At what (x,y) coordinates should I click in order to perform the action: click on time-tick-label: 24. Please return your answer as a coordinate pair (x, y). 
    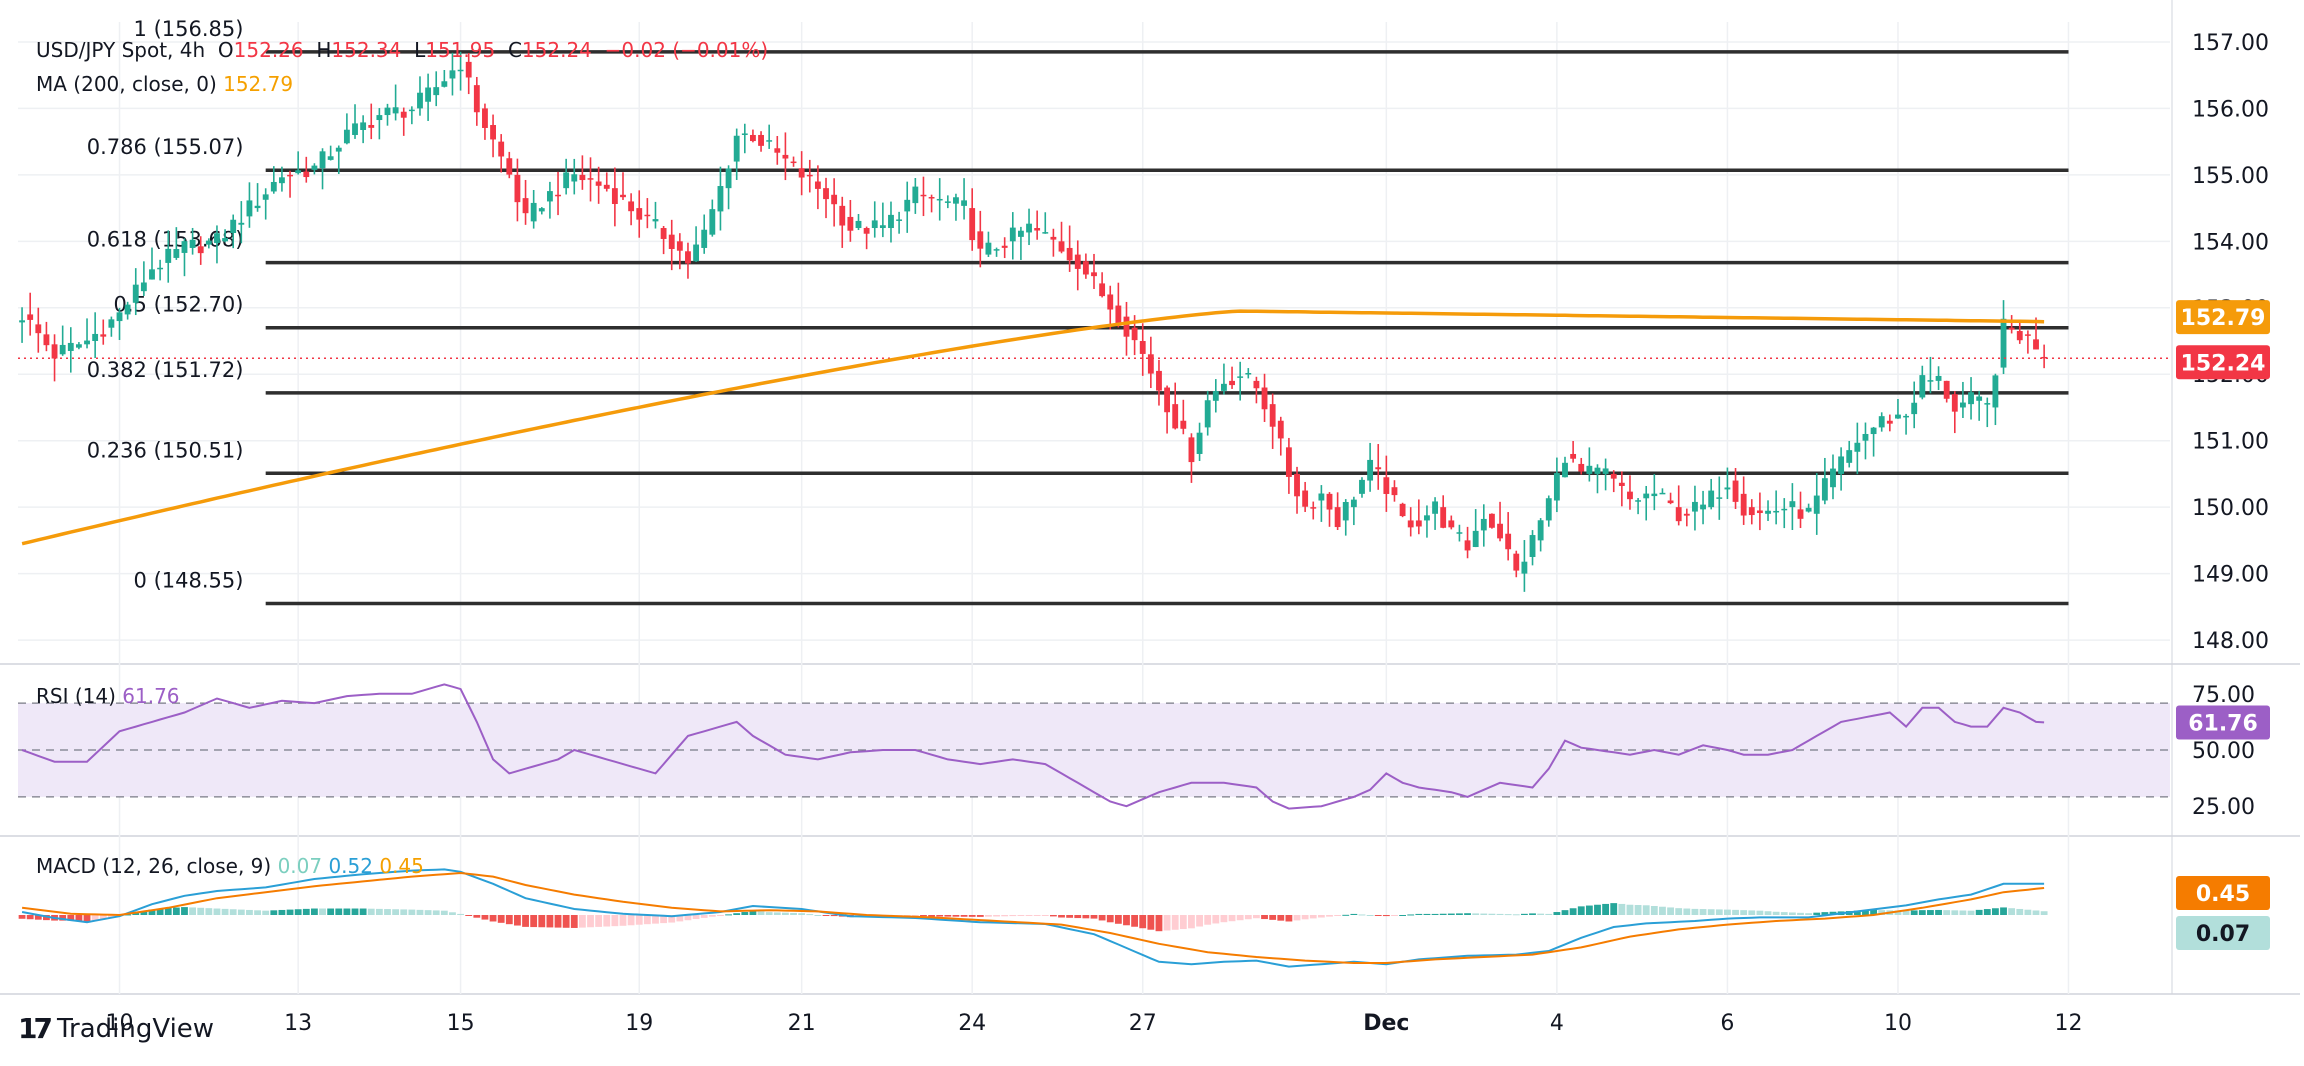
    Looking at the image, I should click on (972, 1023).